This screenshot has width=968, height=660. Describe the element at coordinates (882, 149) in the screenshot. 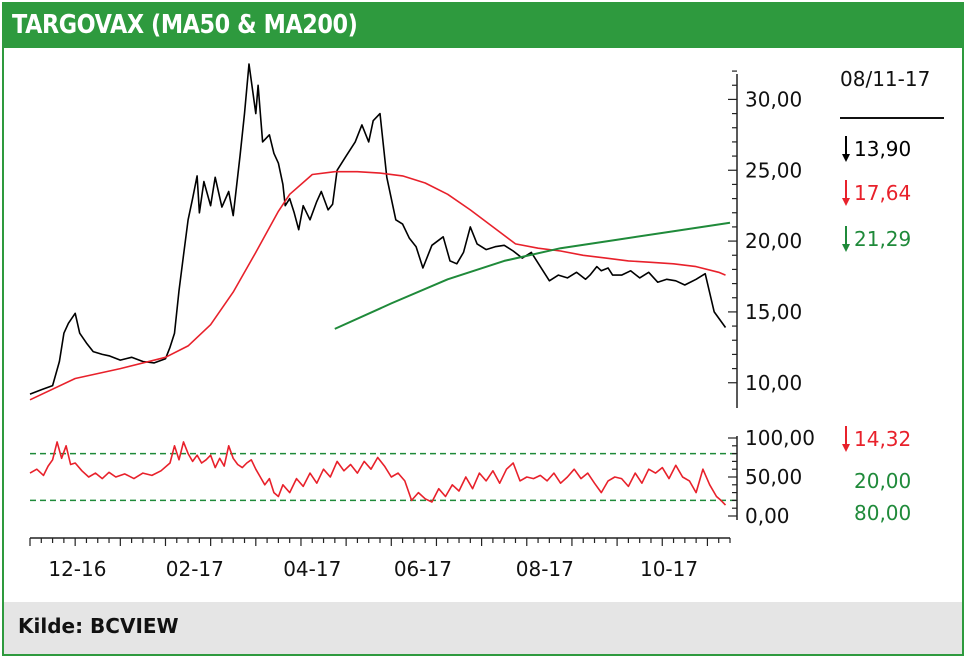

I see `legend-value: 13,90` at that location.